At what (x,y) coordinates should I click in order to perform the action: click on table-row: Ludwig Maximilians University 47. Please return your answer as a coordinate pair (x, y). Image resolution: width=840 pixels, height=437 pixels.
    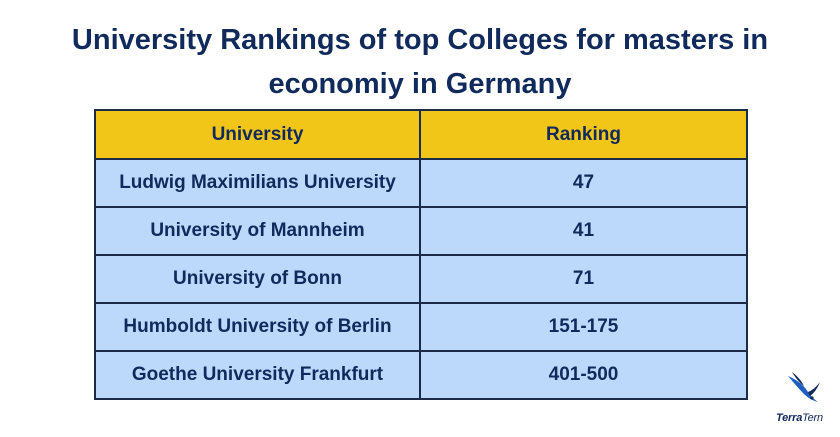
    Looking at the image, I should click on (421, 183).